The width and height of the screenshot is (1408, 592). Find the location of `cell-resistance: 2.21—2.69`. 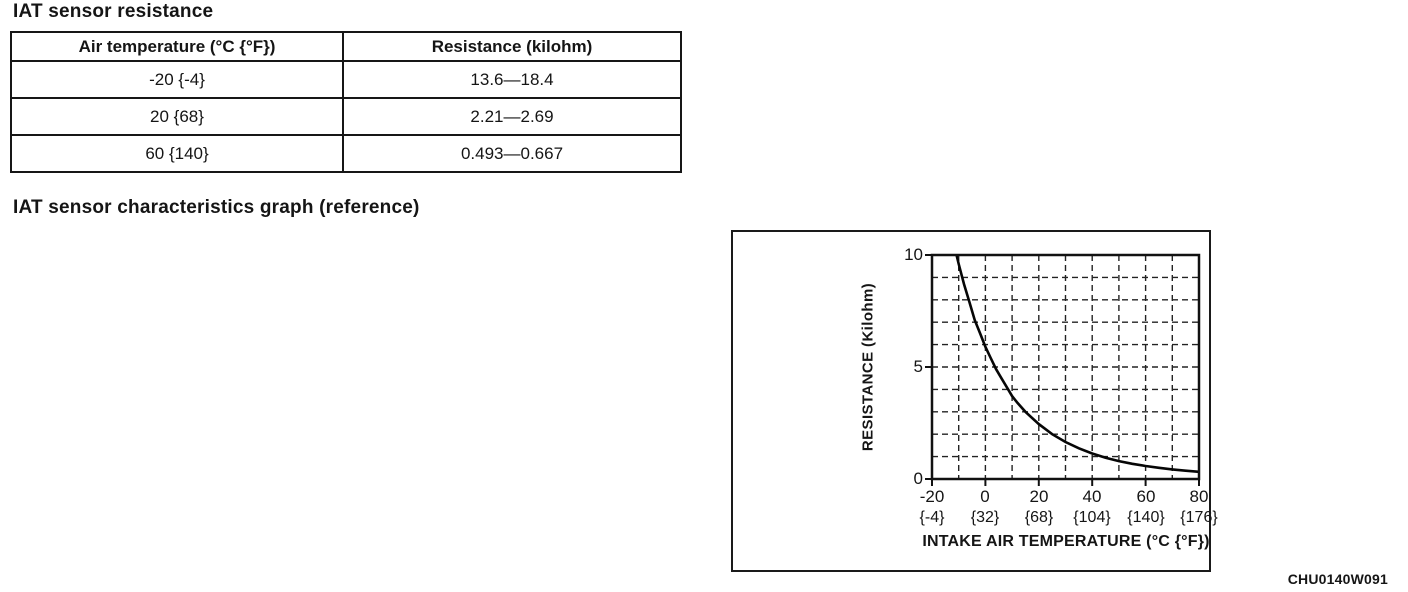

cell-resistance: 2.21—2.69 is located at coordinates (512, 116).